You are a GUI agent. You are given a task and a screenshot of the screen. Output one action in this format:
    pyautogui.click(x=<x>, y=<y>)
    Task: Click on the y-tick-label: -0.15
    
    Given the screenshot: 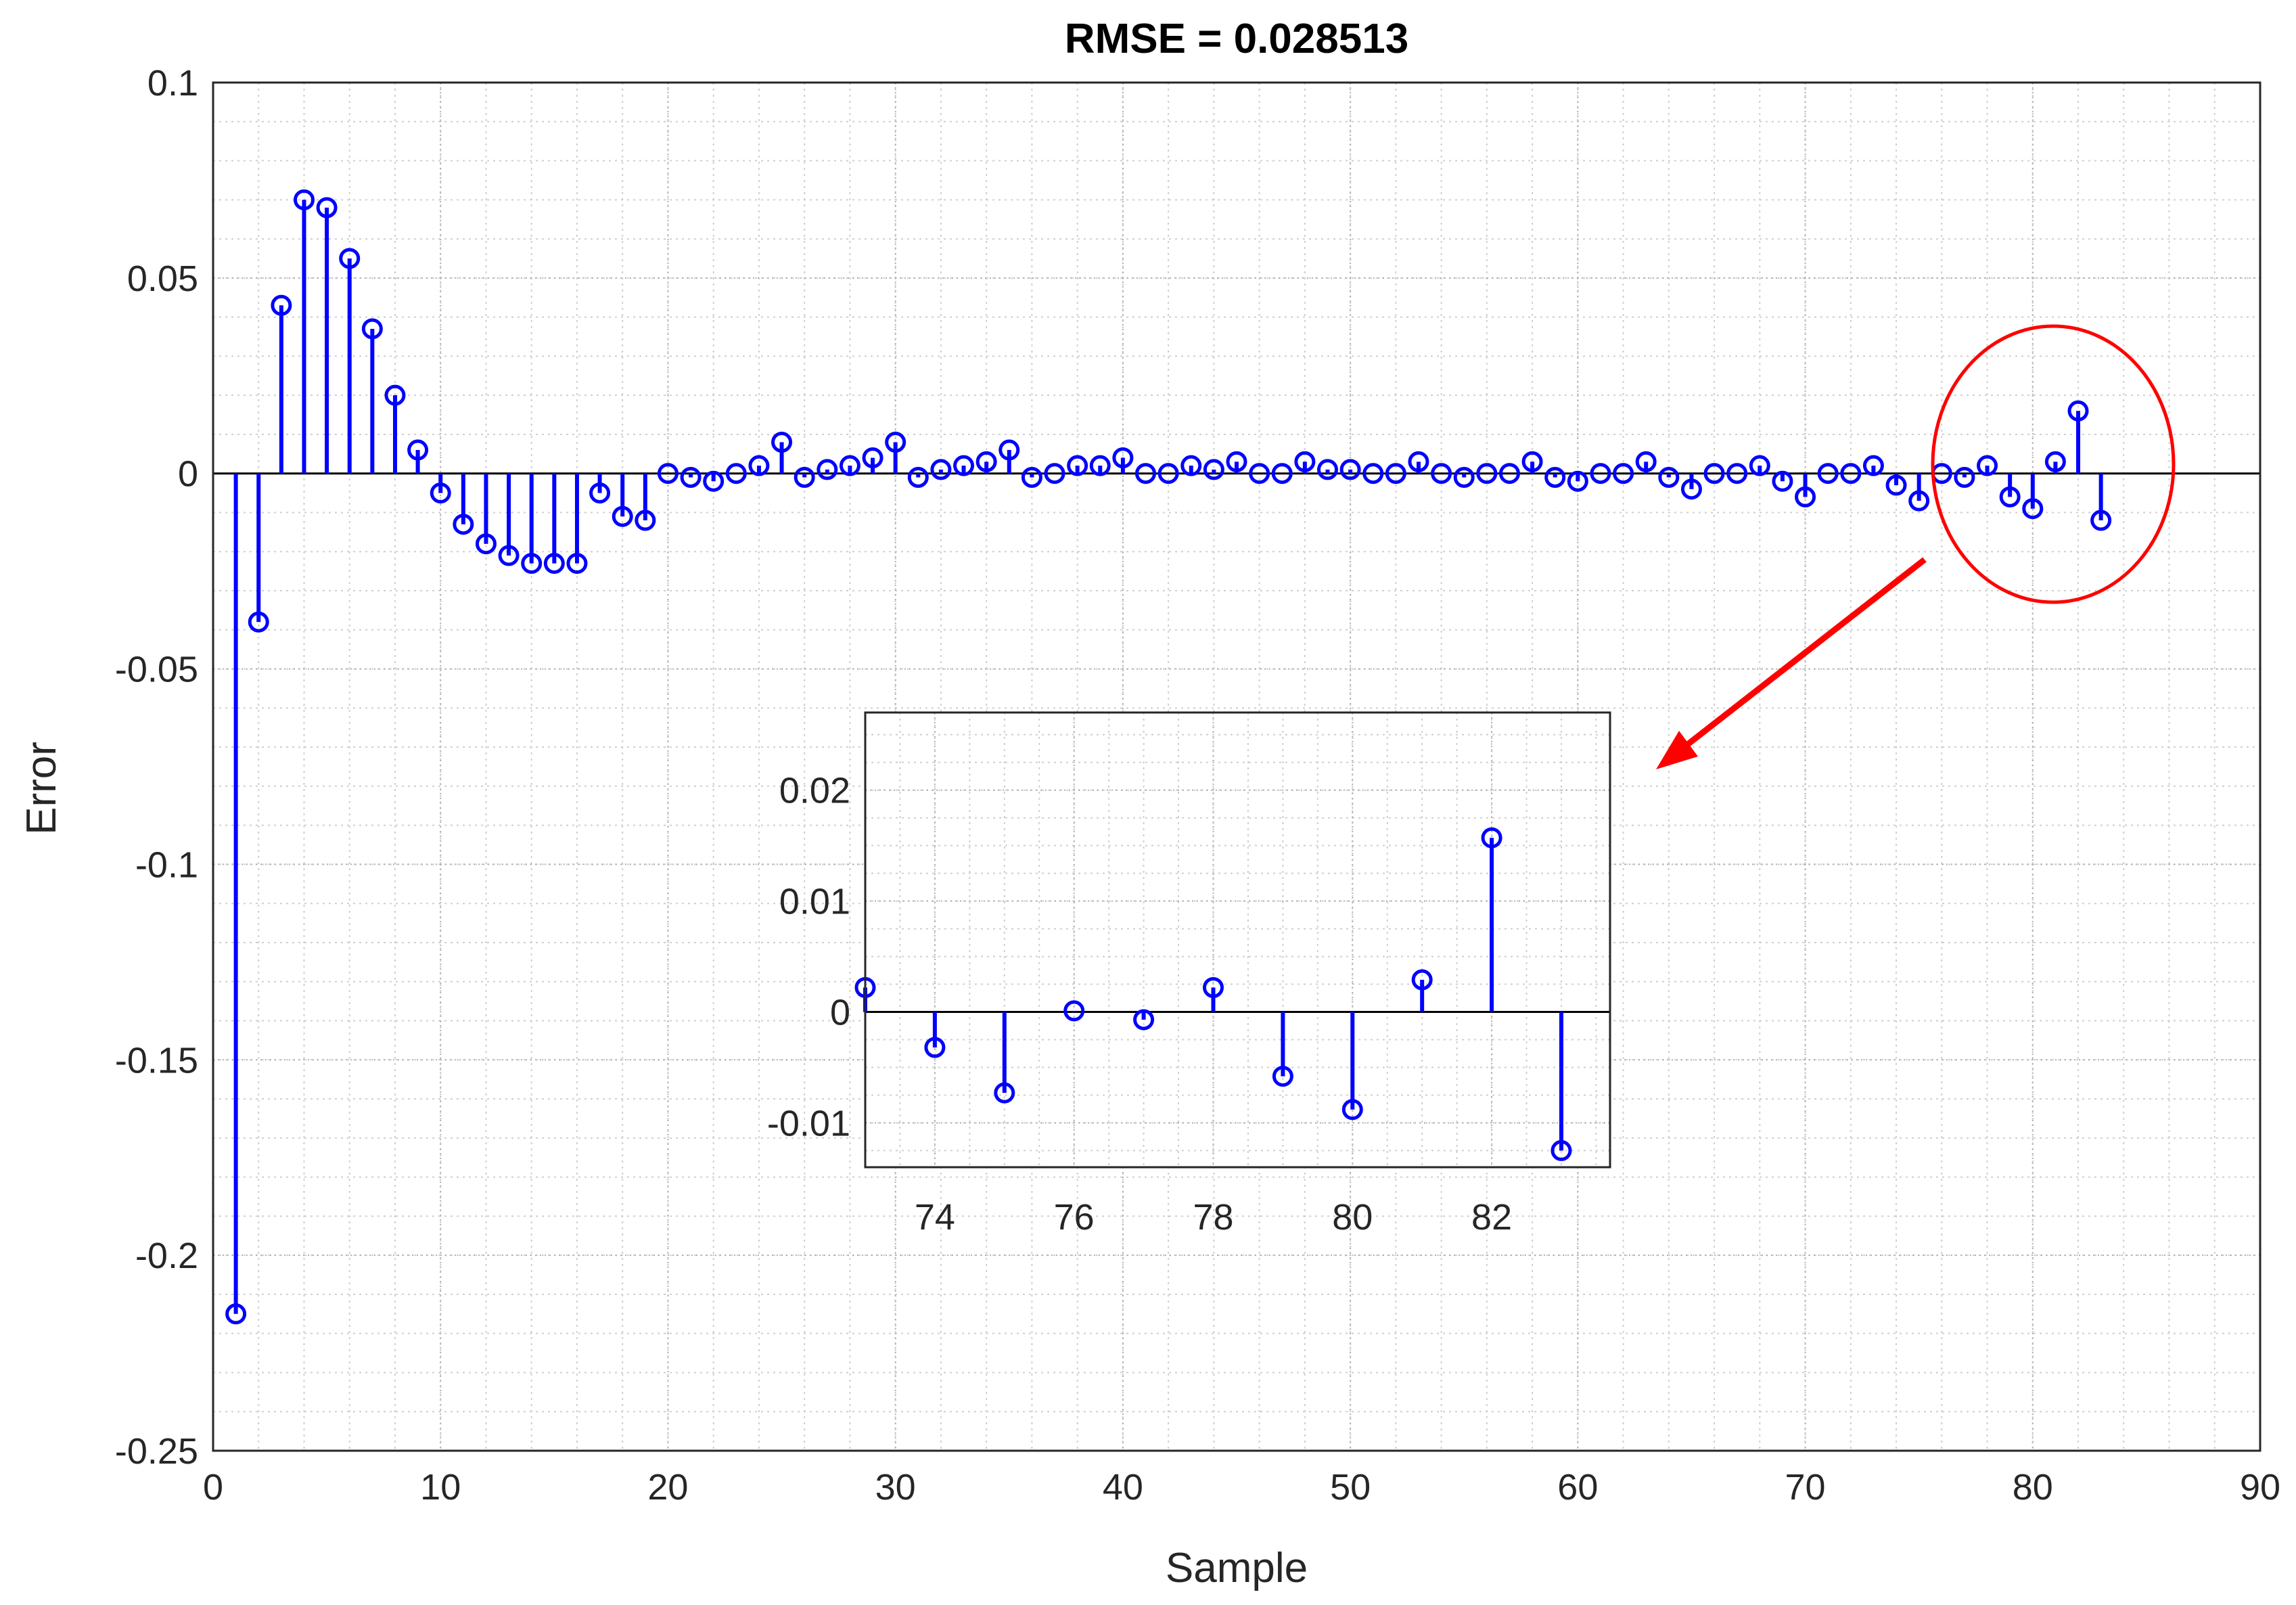 What is the action you would take?
    pyautogui.click(x=156, y=1060)
    